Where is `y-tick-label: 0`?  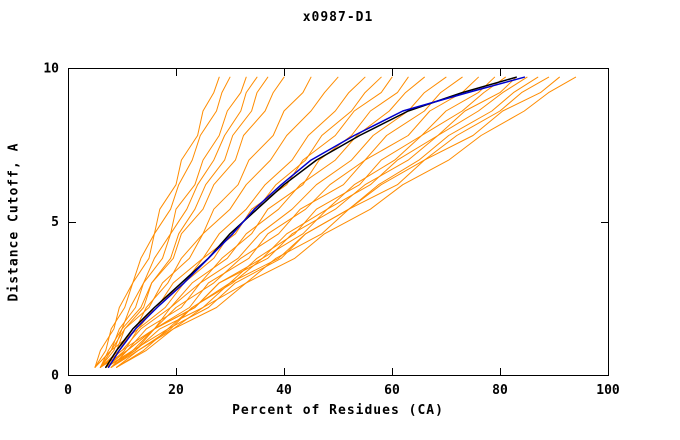
y-tick-label: 0 is located at coordinates (55, 376).